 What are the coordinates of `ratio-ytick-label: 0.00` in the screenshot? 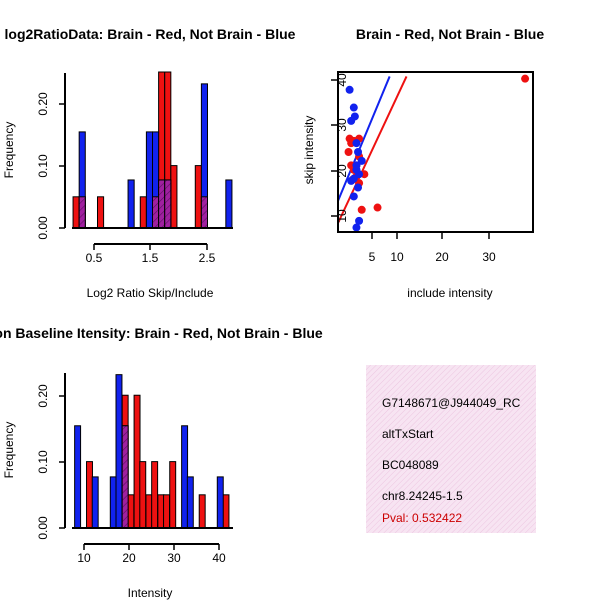 It's located at (43, 228).